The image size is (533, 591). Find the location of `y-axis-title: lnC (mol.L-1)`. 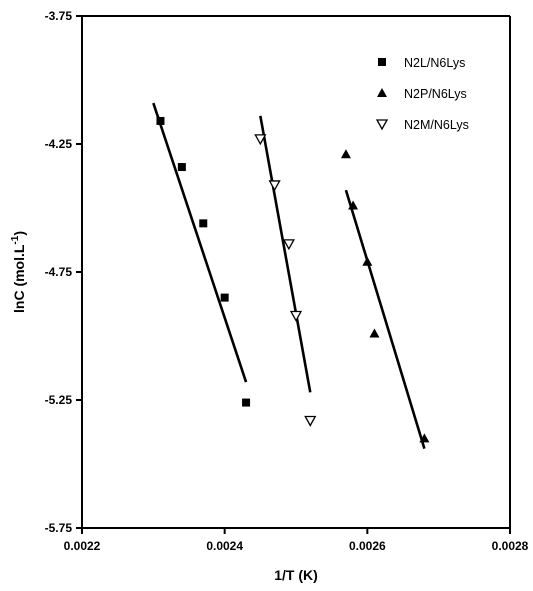

y-axis-title: lnC (mol.L-1) is located at coordinates (18, 272).